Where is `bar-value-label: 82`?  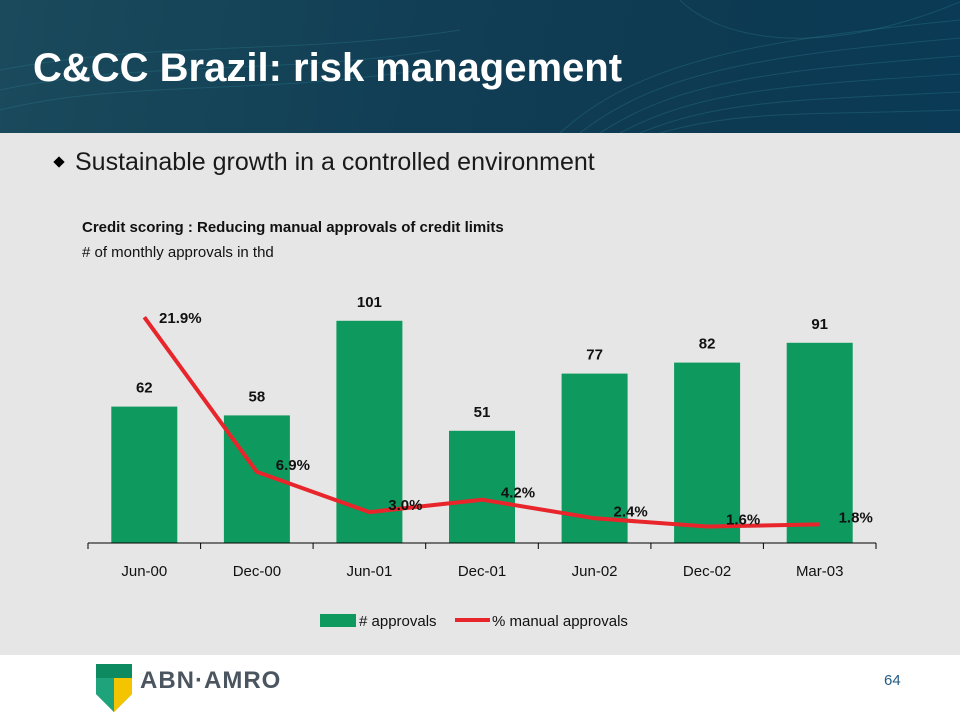 bar-value-label: 82 is located at coordinates (707, 344).